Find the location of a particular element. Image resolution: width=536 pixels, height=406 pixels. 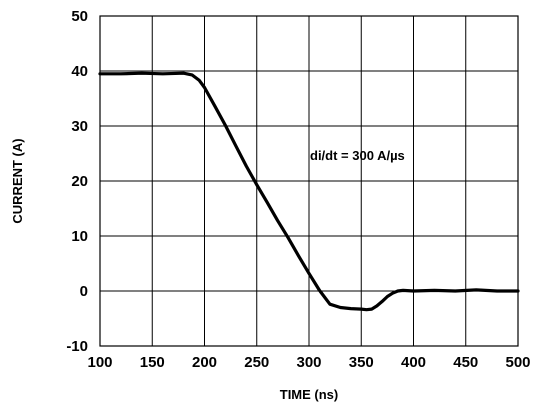

y-tick-label-6: 50 is located at coordinates (79, 16).